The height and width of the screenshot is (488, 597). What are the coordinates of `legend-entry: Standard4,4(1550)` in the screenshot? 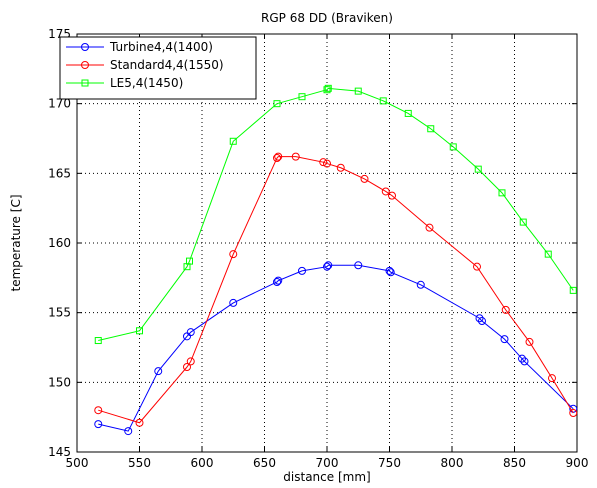 It's located at (145, 65).